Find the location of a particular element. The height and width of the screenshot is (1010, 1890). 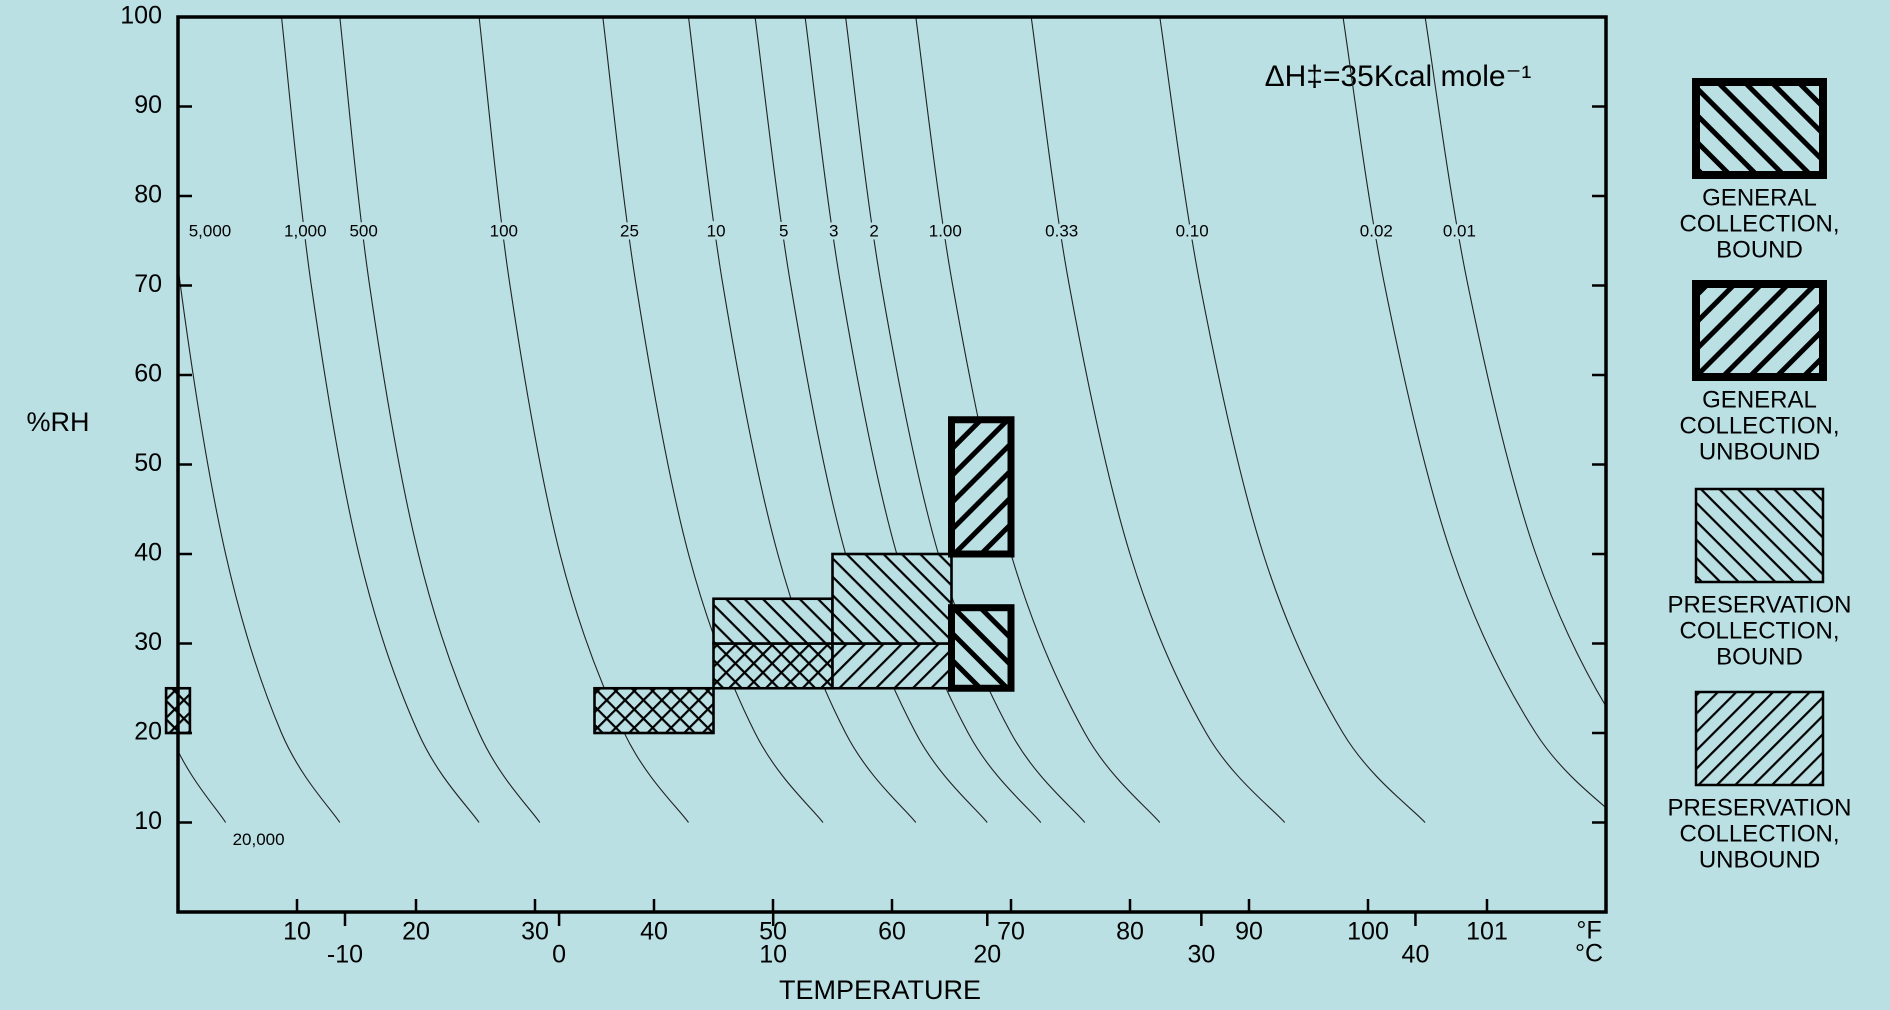

x-tick-label: 40 is located at coordinates (654, 932).